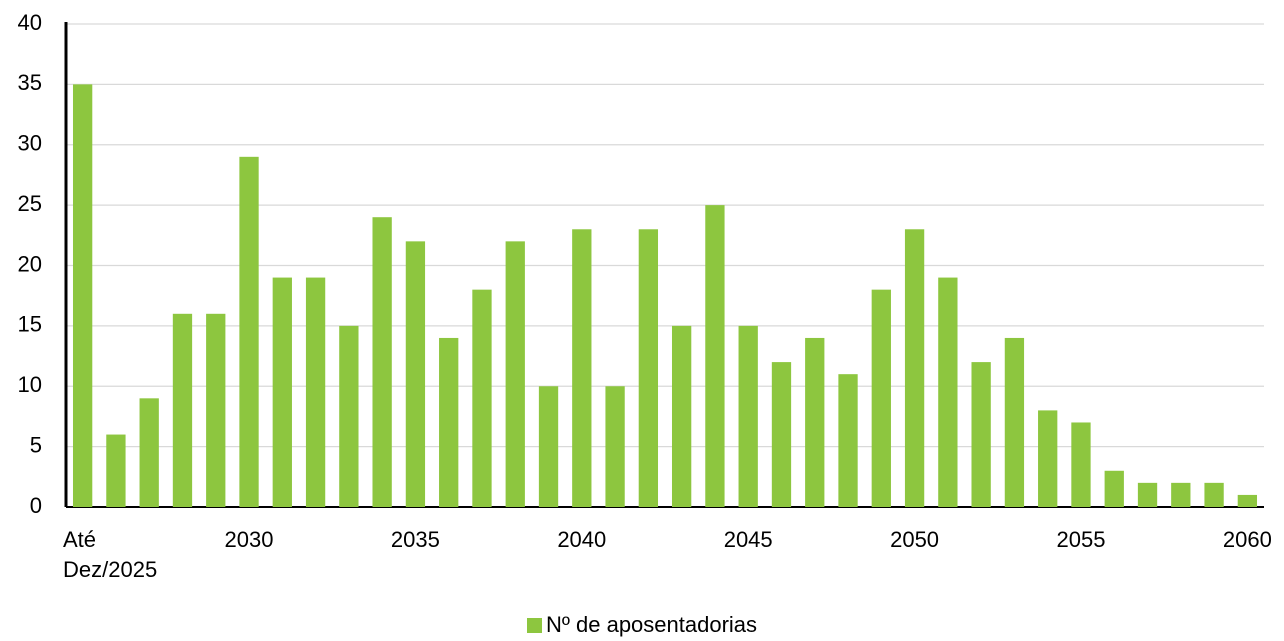 Image resolution: width=1284 pixels, height=641 pixels. I want to click on y-tick-label: 25, so click(30, 203).